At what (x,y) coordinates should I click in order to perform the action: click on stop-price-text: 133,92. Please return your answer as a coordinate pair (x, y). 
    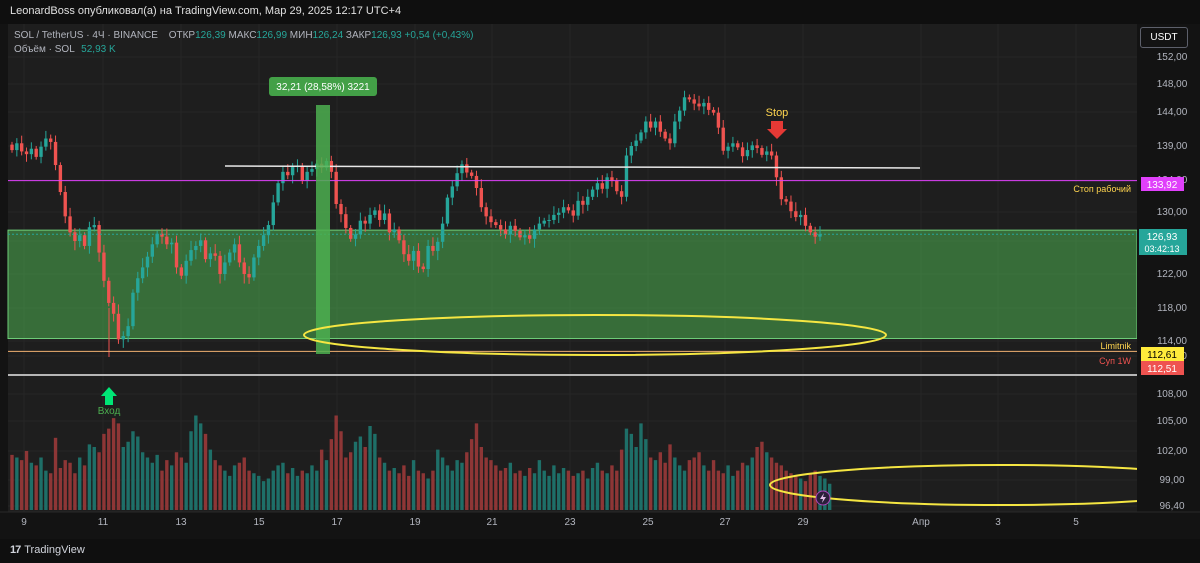
    Looking at the image, I should click on (1162, 185).